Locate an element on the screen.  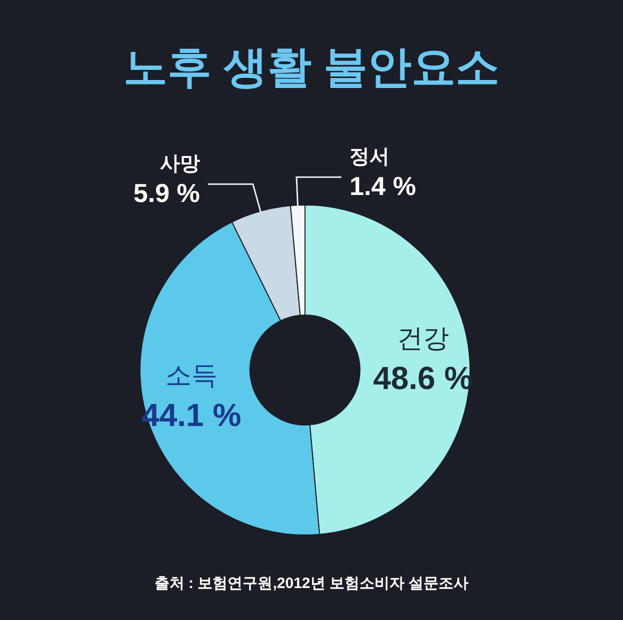
category: 건강 is located at coordinates (422, 337).